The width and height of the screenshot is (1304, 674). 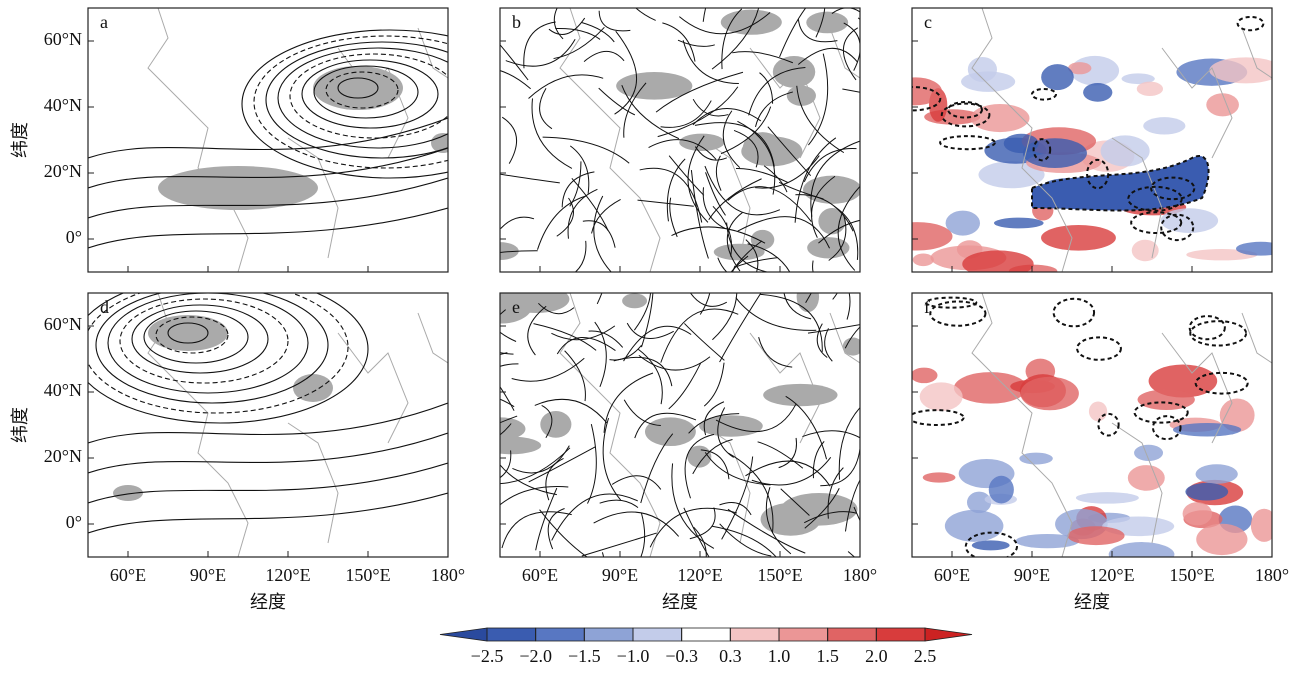 What do you see at coordinates (74, 237) in the screenshot?
I see `y-tick-label: 0°` at bounding box center [74, 237].